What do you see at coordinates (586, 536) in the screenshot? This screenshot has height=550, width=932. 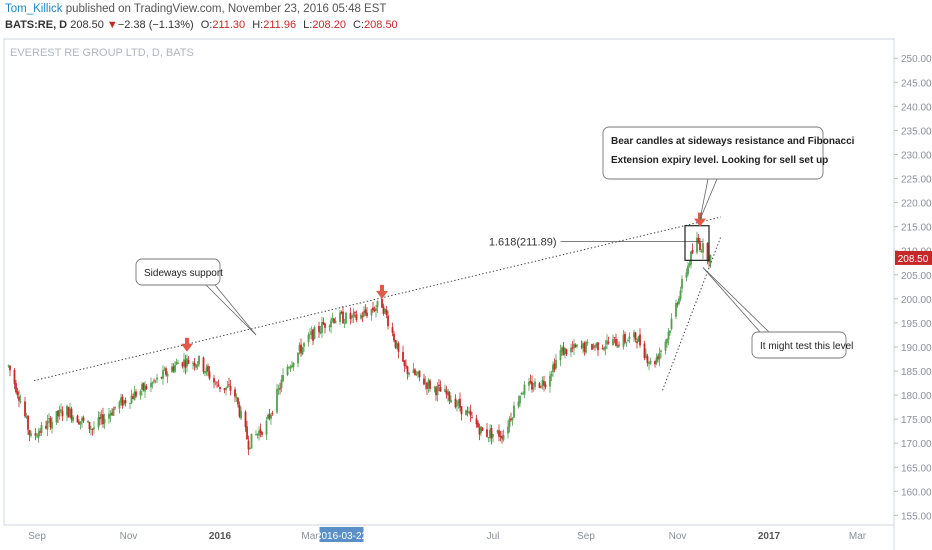 I see `time-tick-label: Sep` at bounding box center [586, 536].